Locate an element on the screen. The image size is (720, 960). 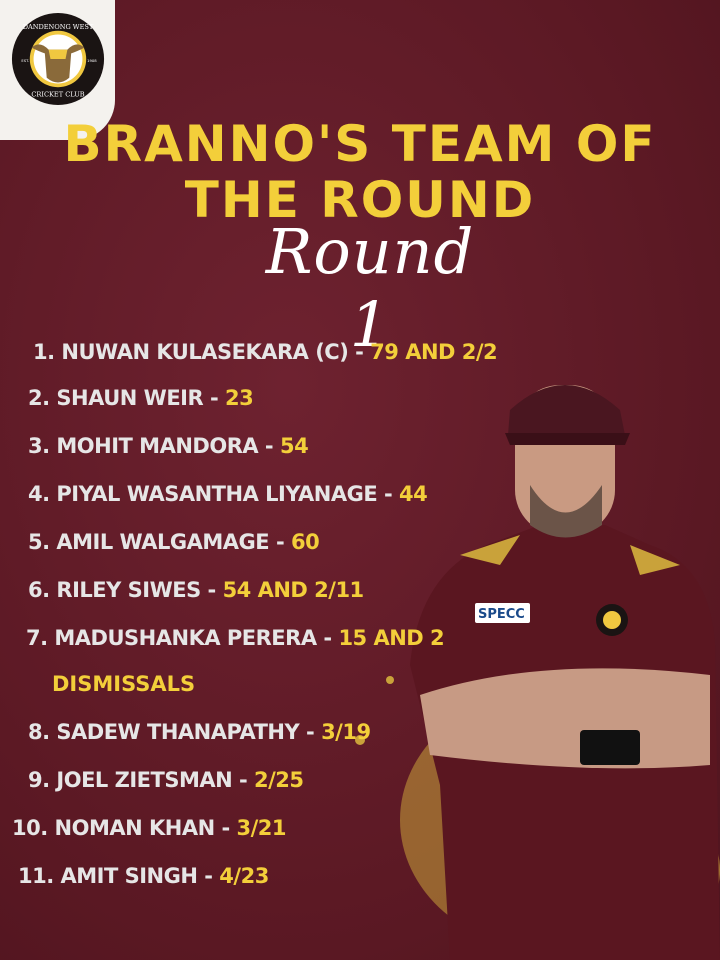
logo-bottom-text: CRICKET CLUB is located at coordinates (57, 95).